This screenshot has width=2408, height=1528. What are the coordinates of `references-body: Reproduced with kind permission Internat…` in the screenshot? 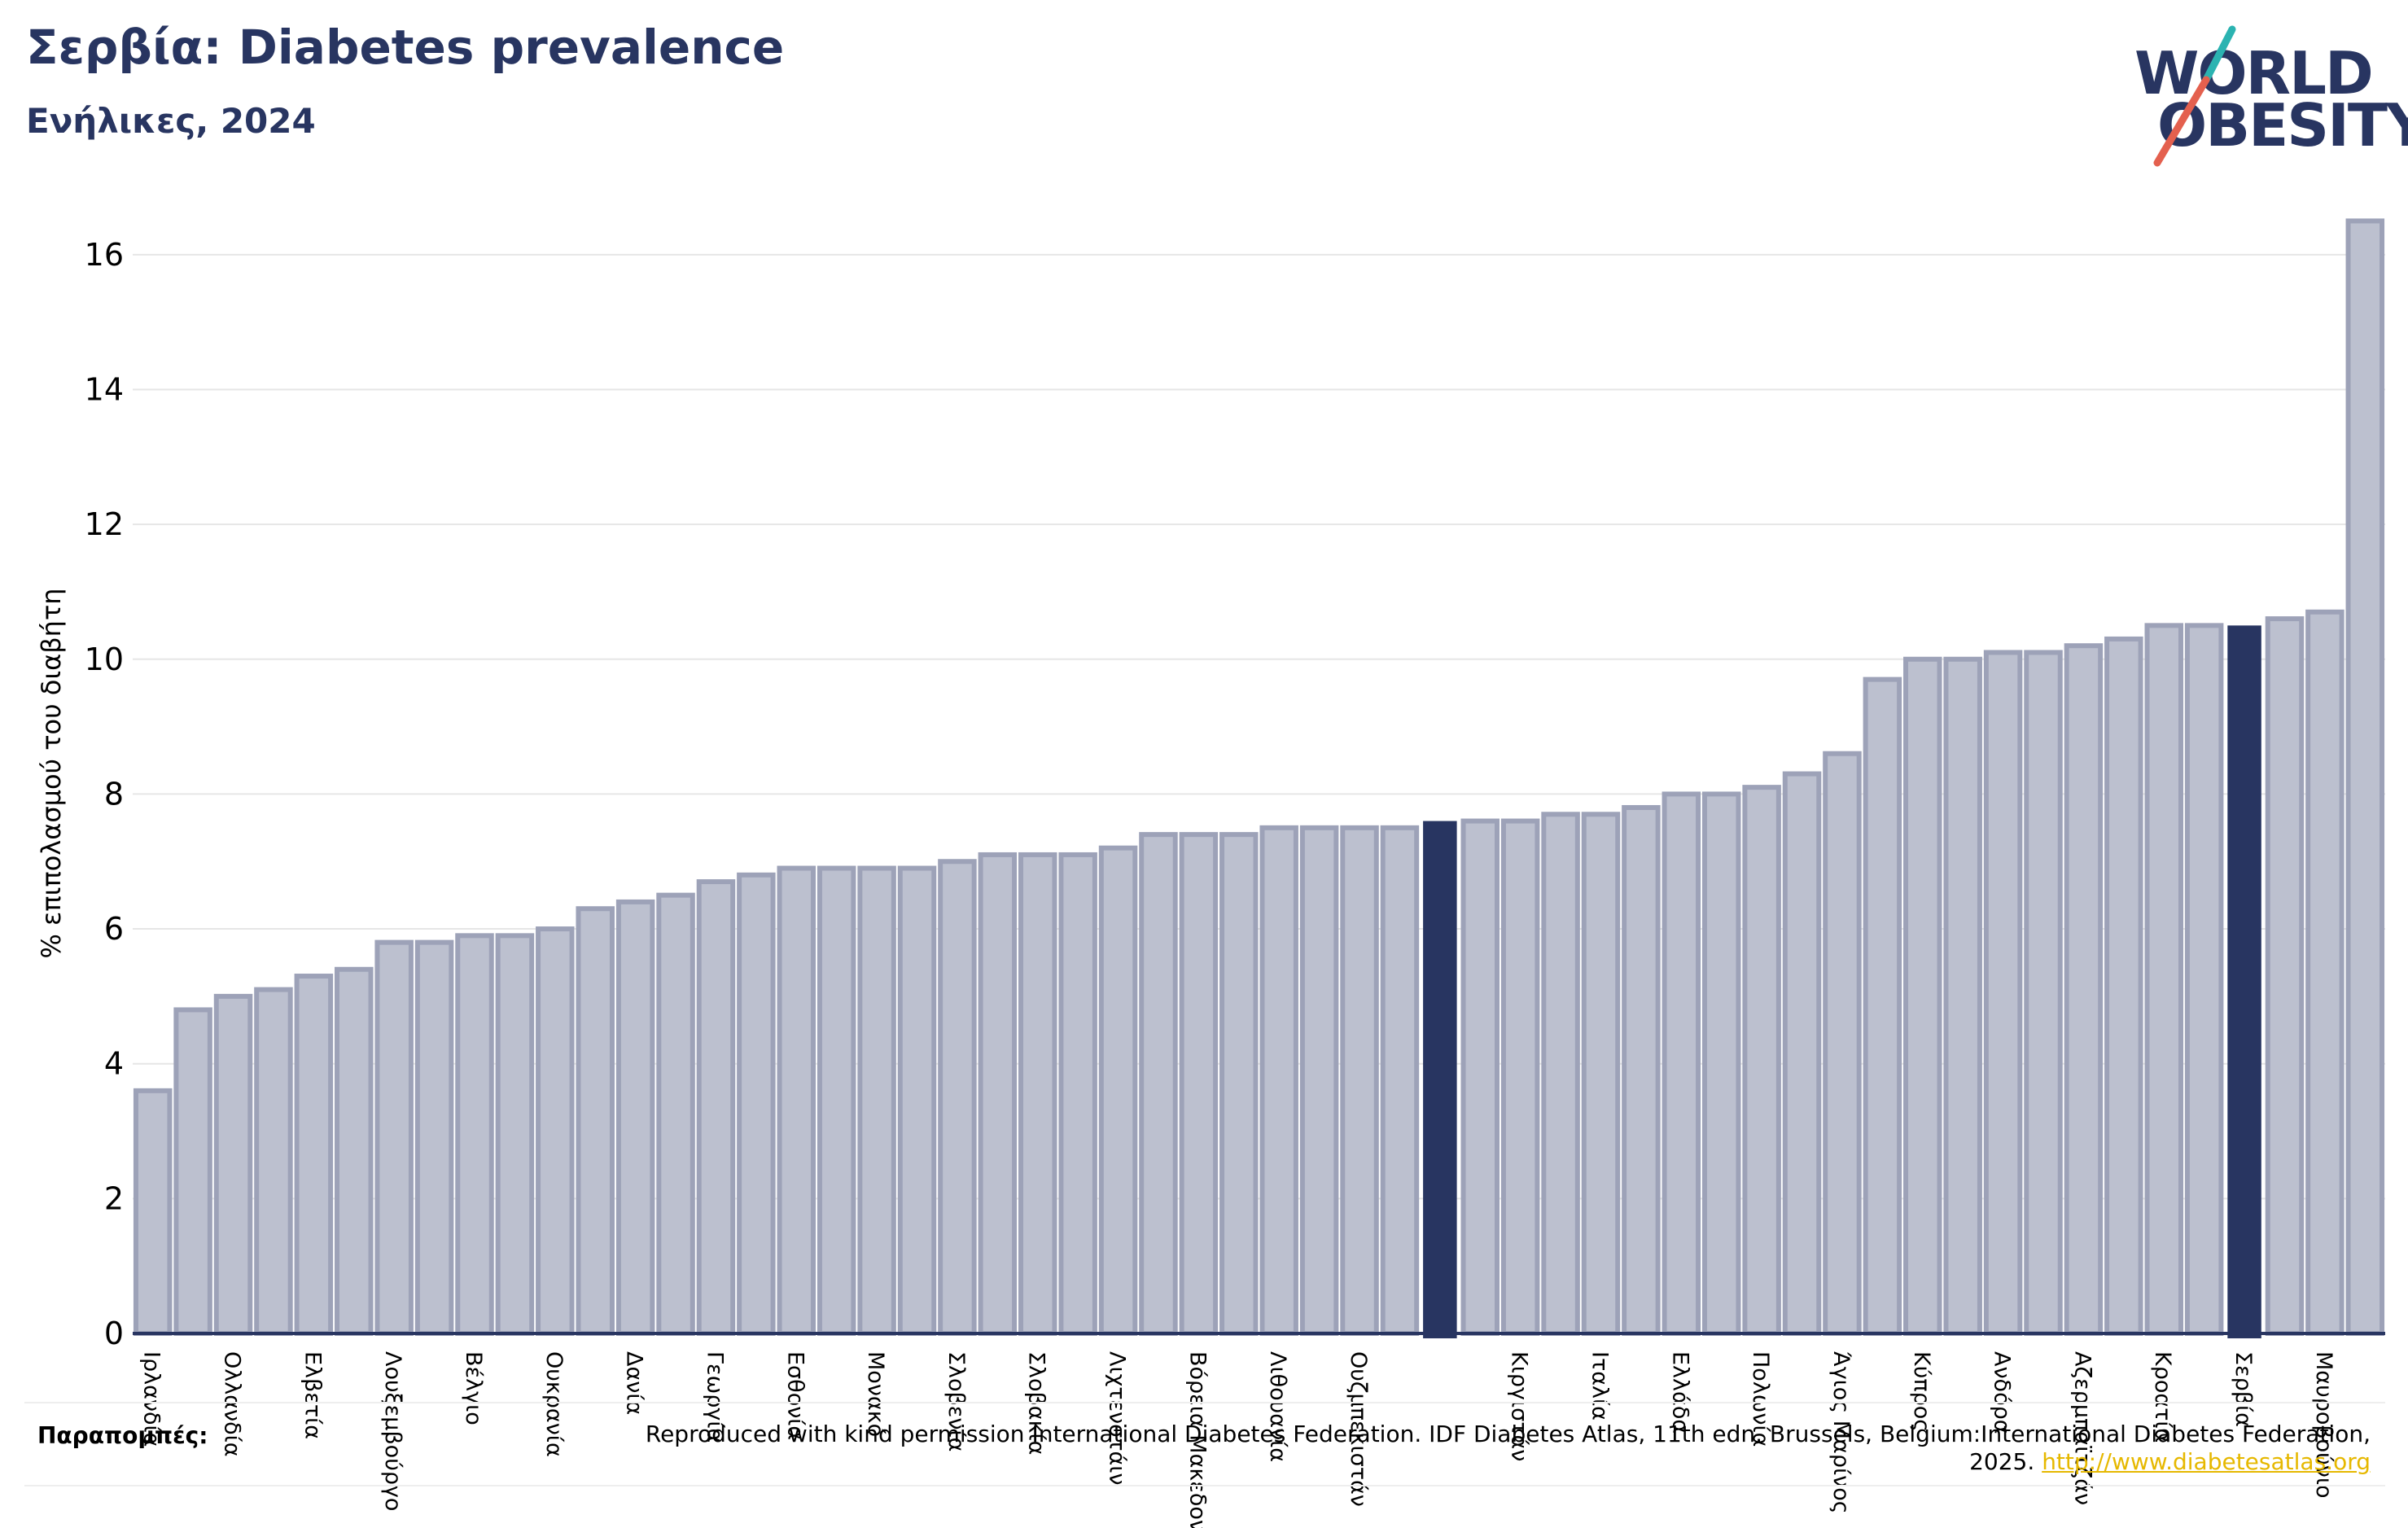 It's located at (1508, 1448).